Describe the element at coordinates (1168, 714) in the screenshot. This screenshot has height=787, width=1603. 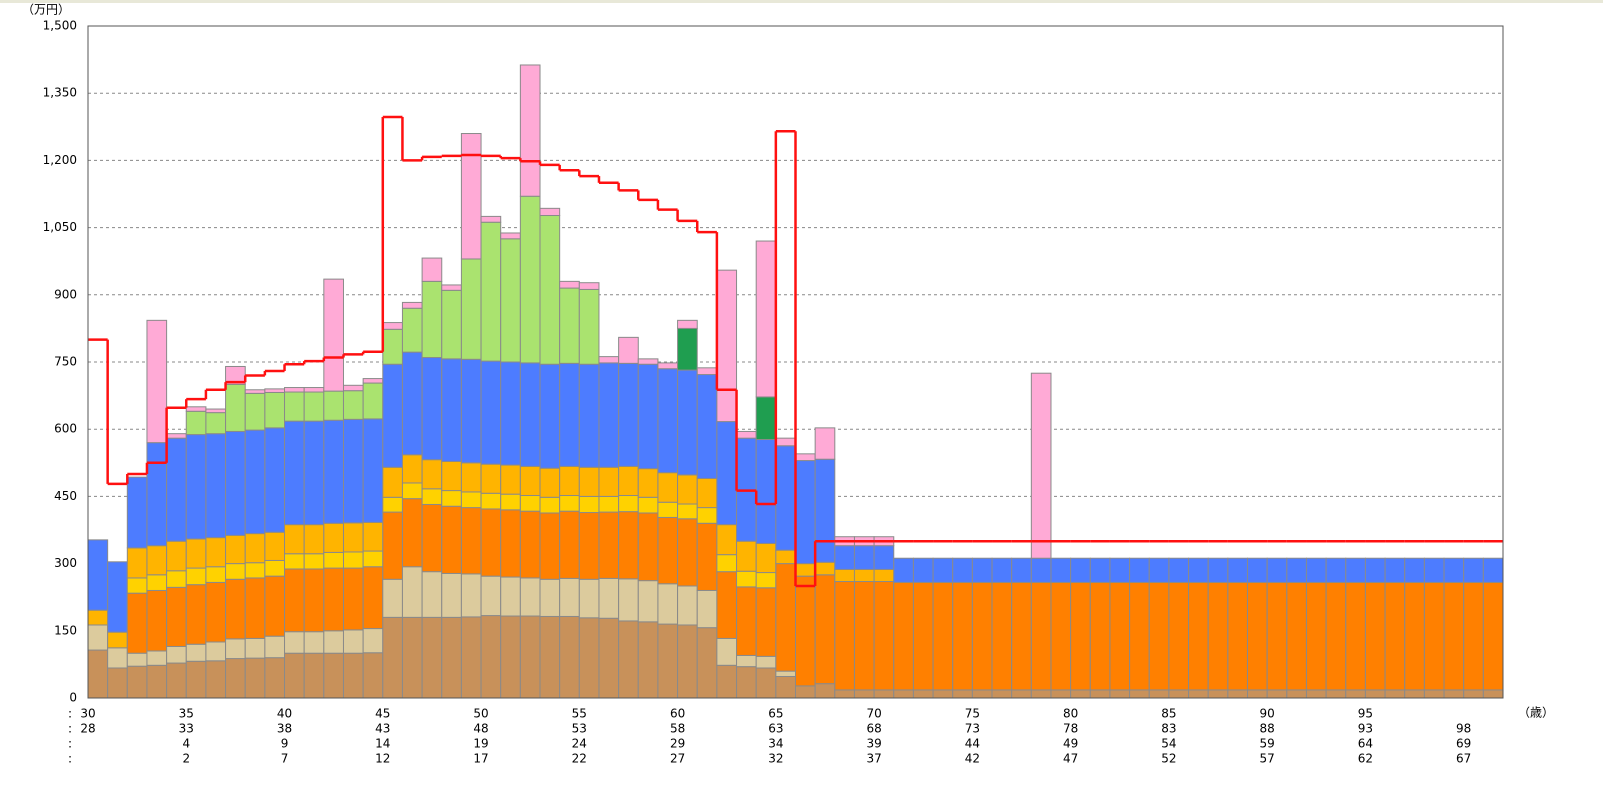
I see `x-tick-label: 85` at that location.